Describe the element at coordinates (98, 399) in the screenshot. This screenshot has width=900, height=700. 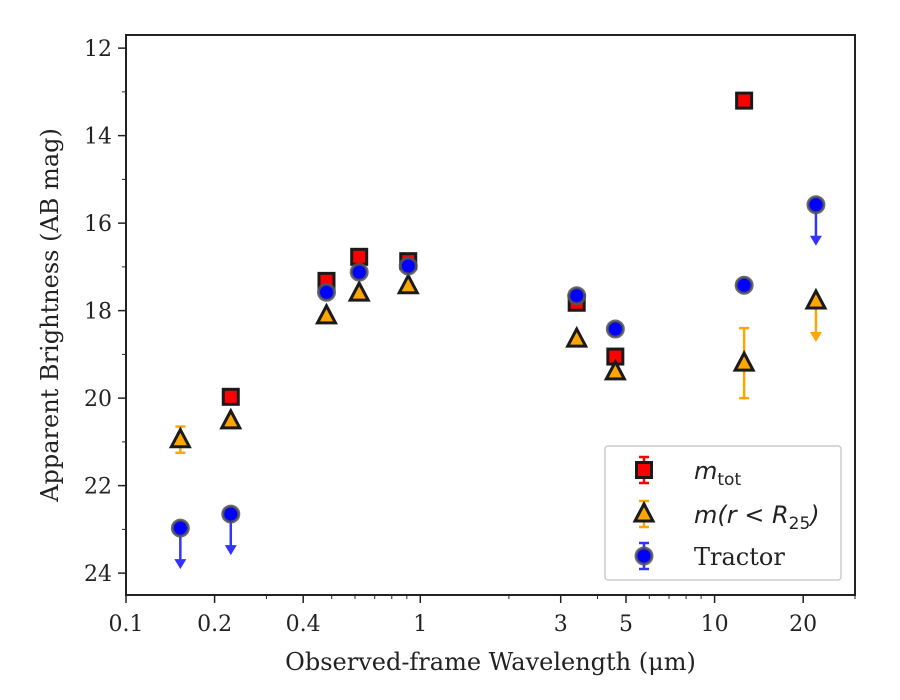
I see `y-tick-label: 20` at that location.